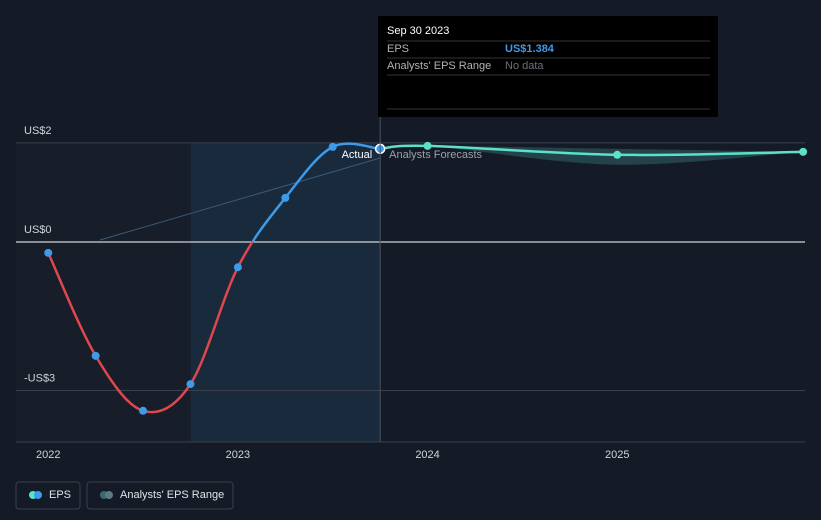  I want to click on trend-line, so click(240, 199).